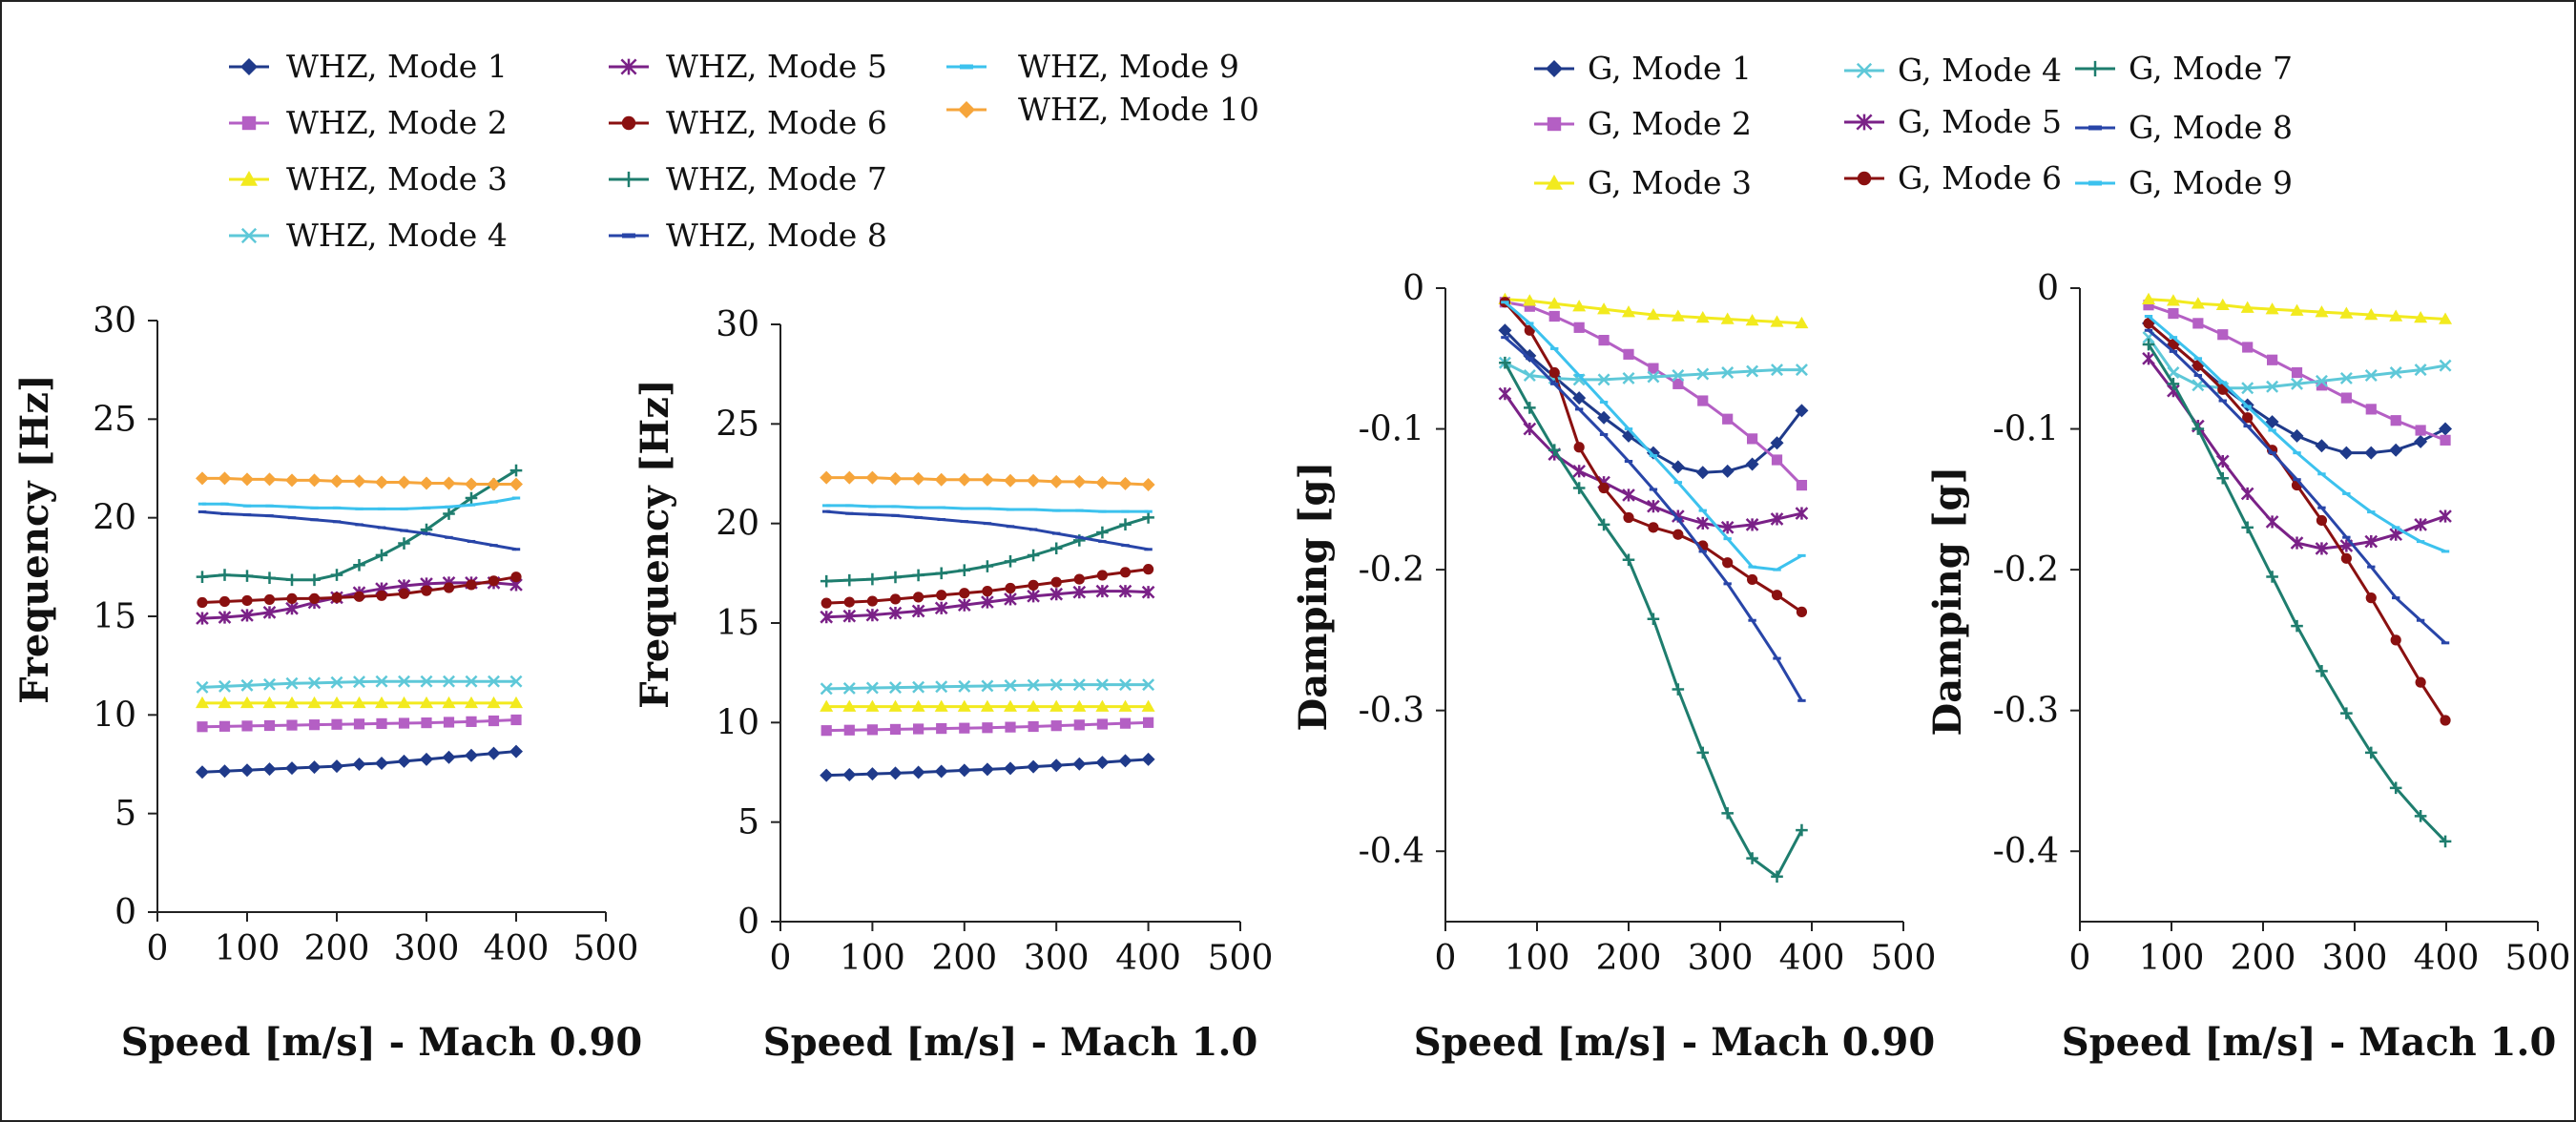 Image resolution: width=2576 pixels, height=1122 pixels. I want to click on legend-label: G, Mode 3, so click(1670, 182).